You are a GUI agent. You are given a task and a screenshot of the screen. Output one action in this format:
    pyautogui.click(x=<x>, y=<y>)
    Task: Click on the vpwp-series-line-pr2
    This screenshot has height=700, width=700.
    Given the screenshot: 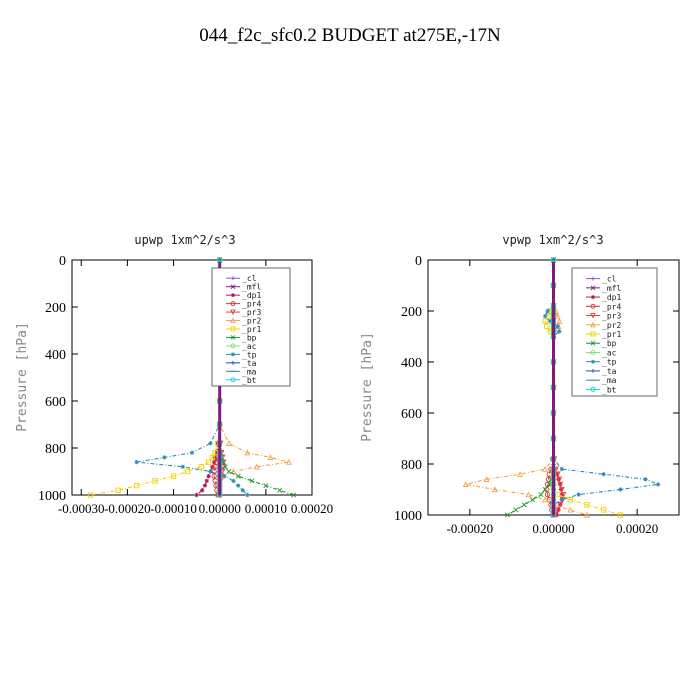 What is the action you would take?
    pyautogui.click(x=526, y=388)
    